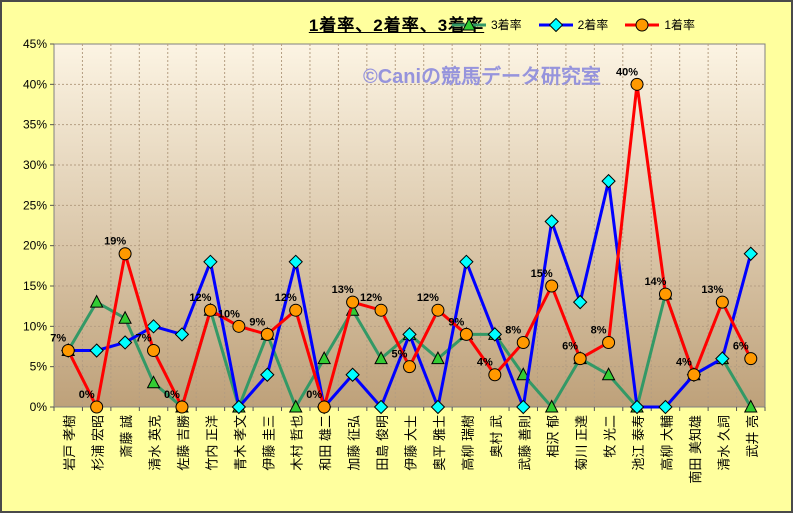  What do you see at coordinates (155, 443) in the screenshot?
I see `x-category-label: 清水 英克` at bounding box center [155, 443].